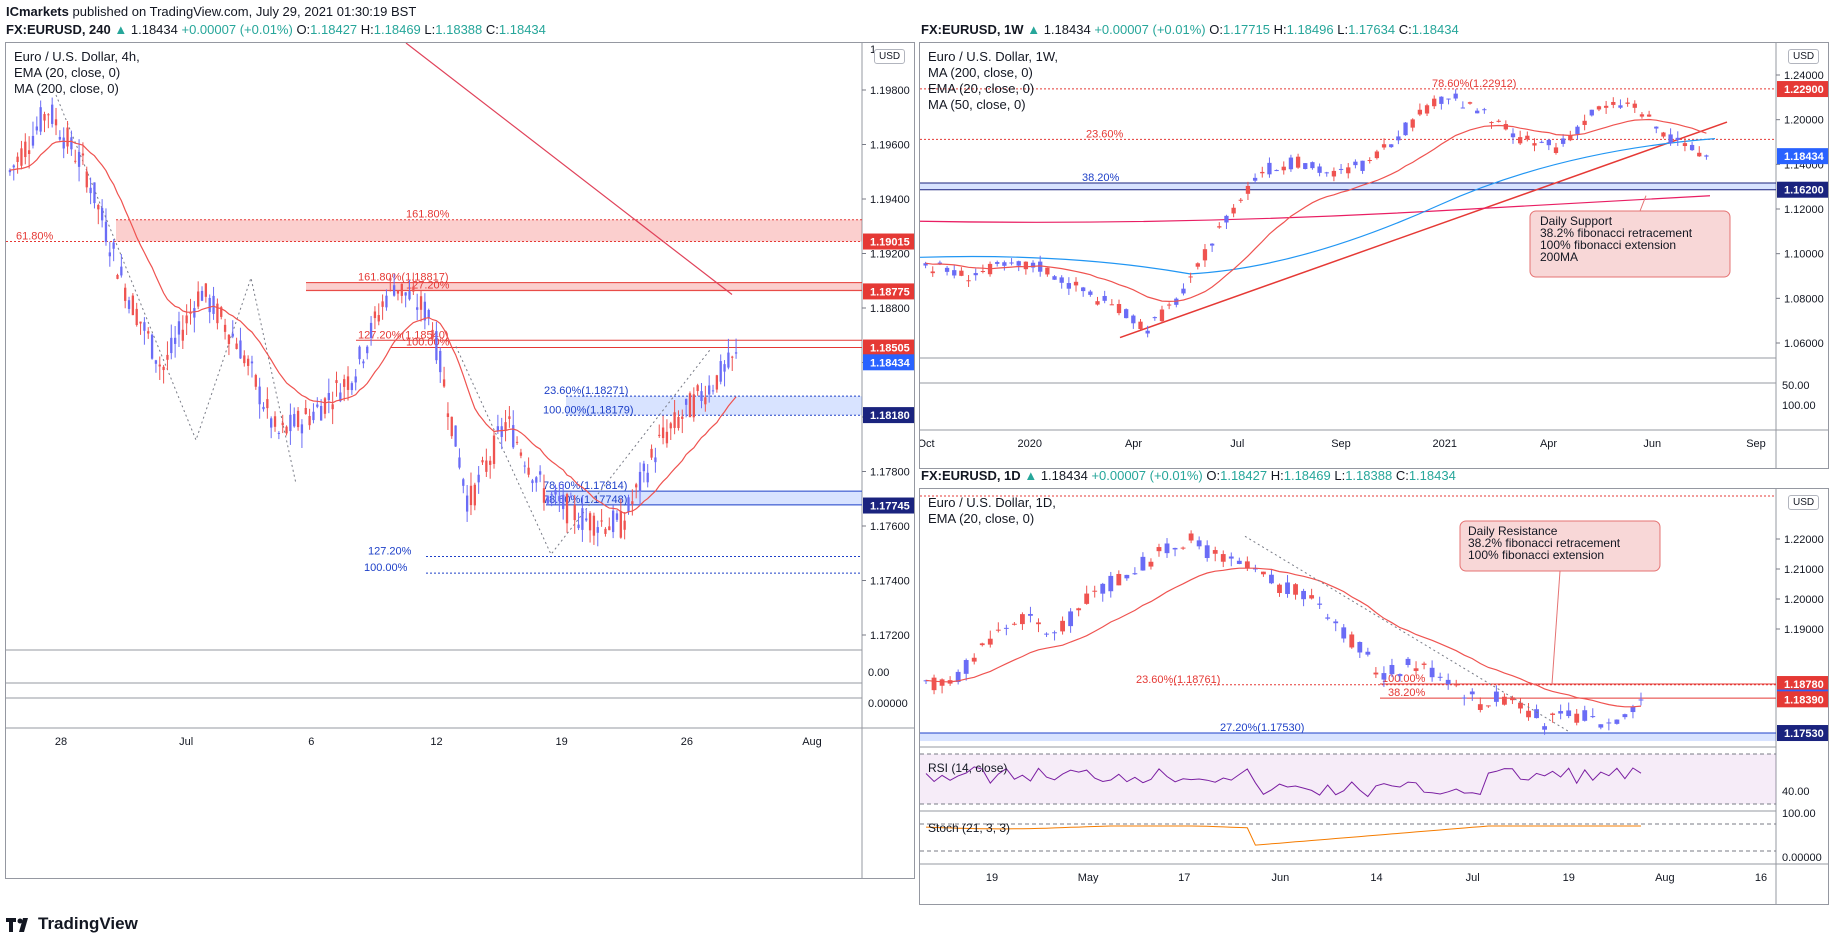  What do you see at coordinates (969, 828) in the screenshot?
I see `d1-stoch-label: Stoch (21, 3, 3)` at bounding box center [969, 828].